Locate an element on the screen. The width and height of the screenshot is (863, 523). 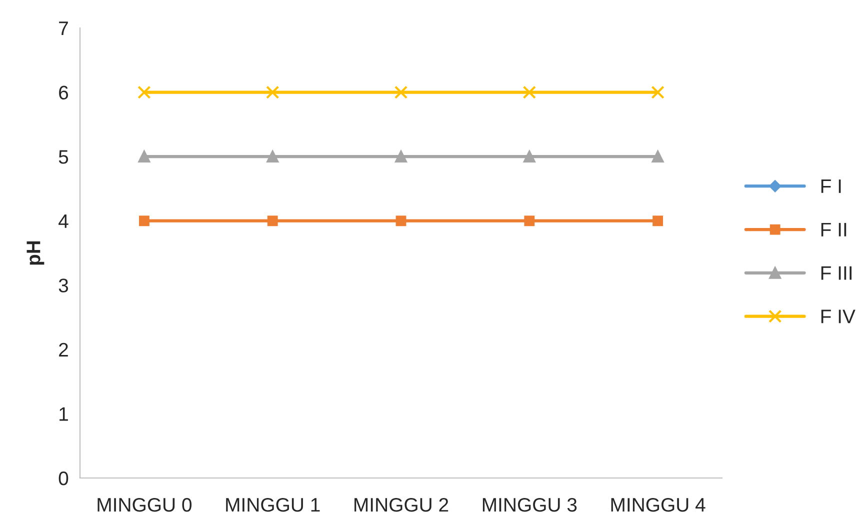
y-tick-label: 4 is located at coordinates (63, 221).